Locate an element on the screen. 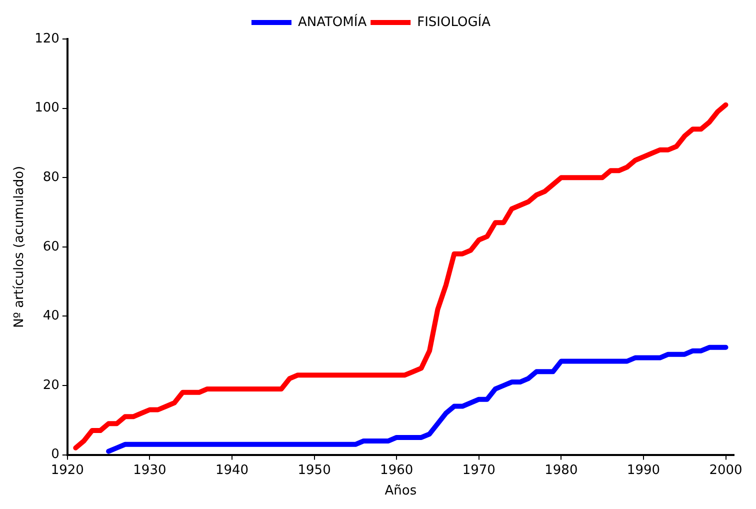  y-tick-label: 40 is located at coordinates (51, 316).